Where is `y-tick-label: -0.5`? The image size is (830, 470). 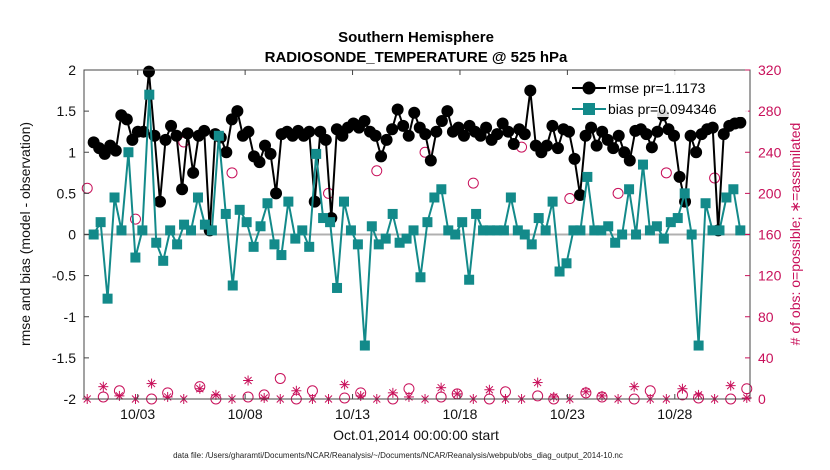
y-tick-label: -0.5 is located at coordinates (64, 276).